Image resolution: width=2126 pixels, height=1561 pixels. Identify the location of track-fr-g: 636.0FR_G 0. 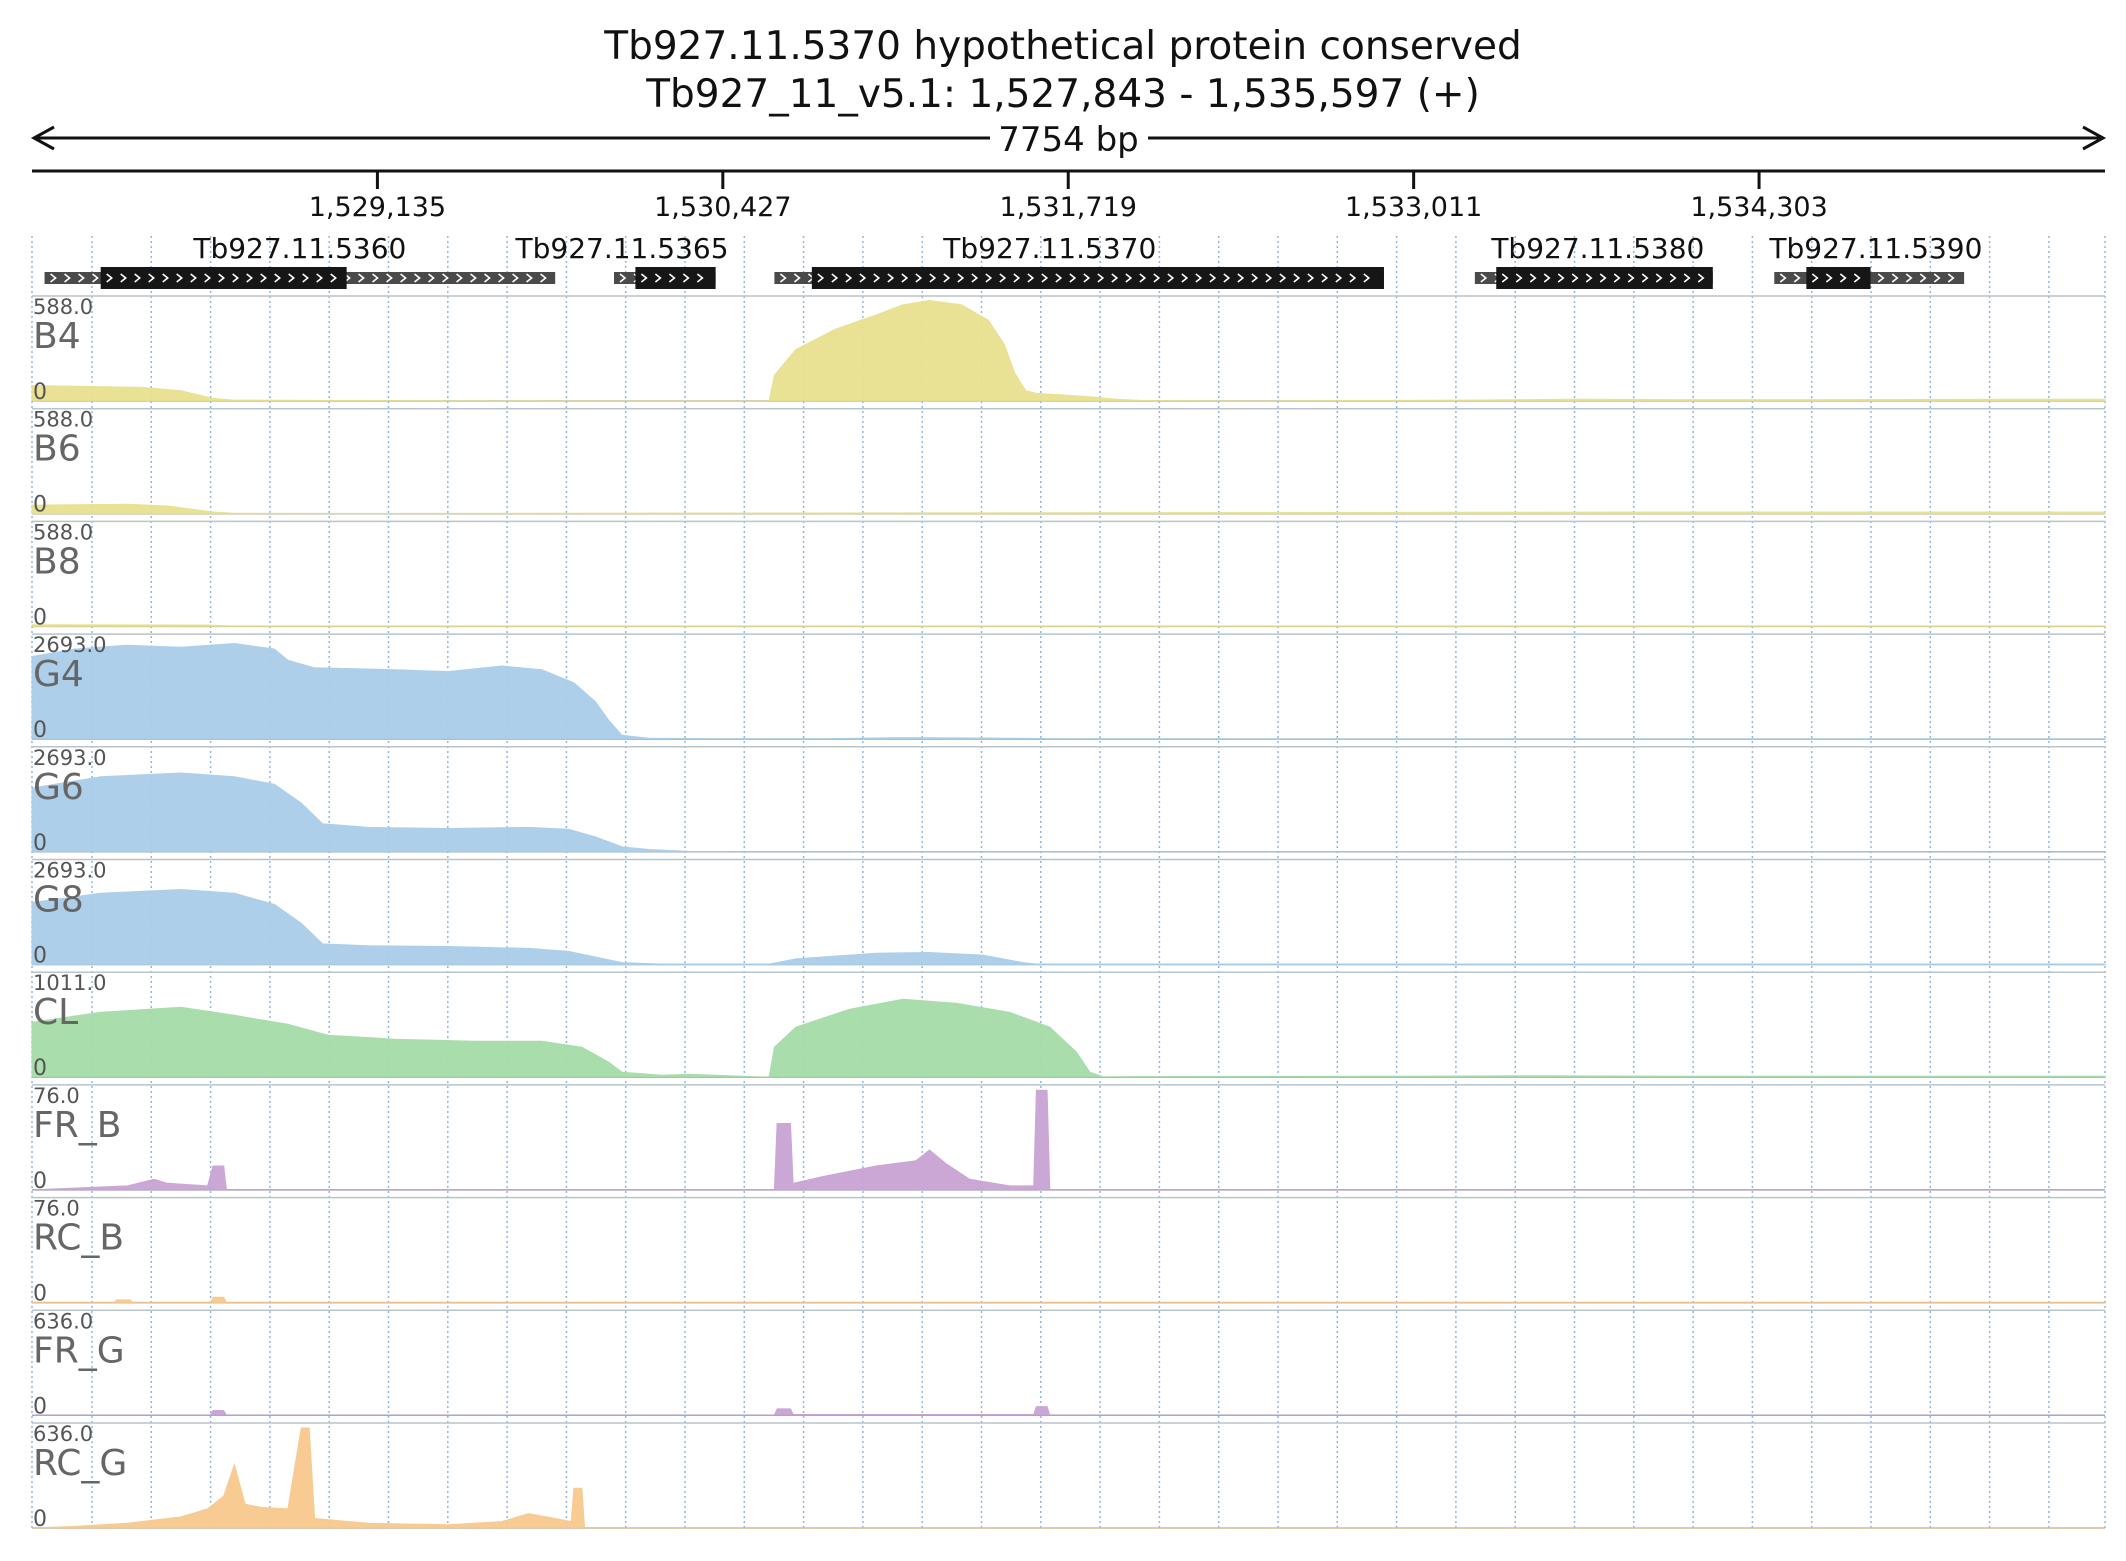
(1068, 1364).